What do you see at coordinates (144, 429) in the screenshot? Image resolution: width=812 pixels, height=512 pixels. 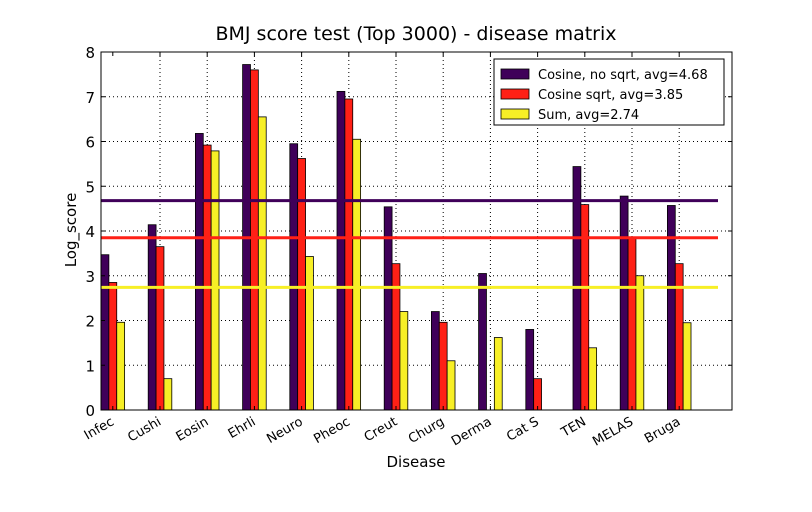 I see `x-tick-label: Cushi` at bounding box center [144, 429].